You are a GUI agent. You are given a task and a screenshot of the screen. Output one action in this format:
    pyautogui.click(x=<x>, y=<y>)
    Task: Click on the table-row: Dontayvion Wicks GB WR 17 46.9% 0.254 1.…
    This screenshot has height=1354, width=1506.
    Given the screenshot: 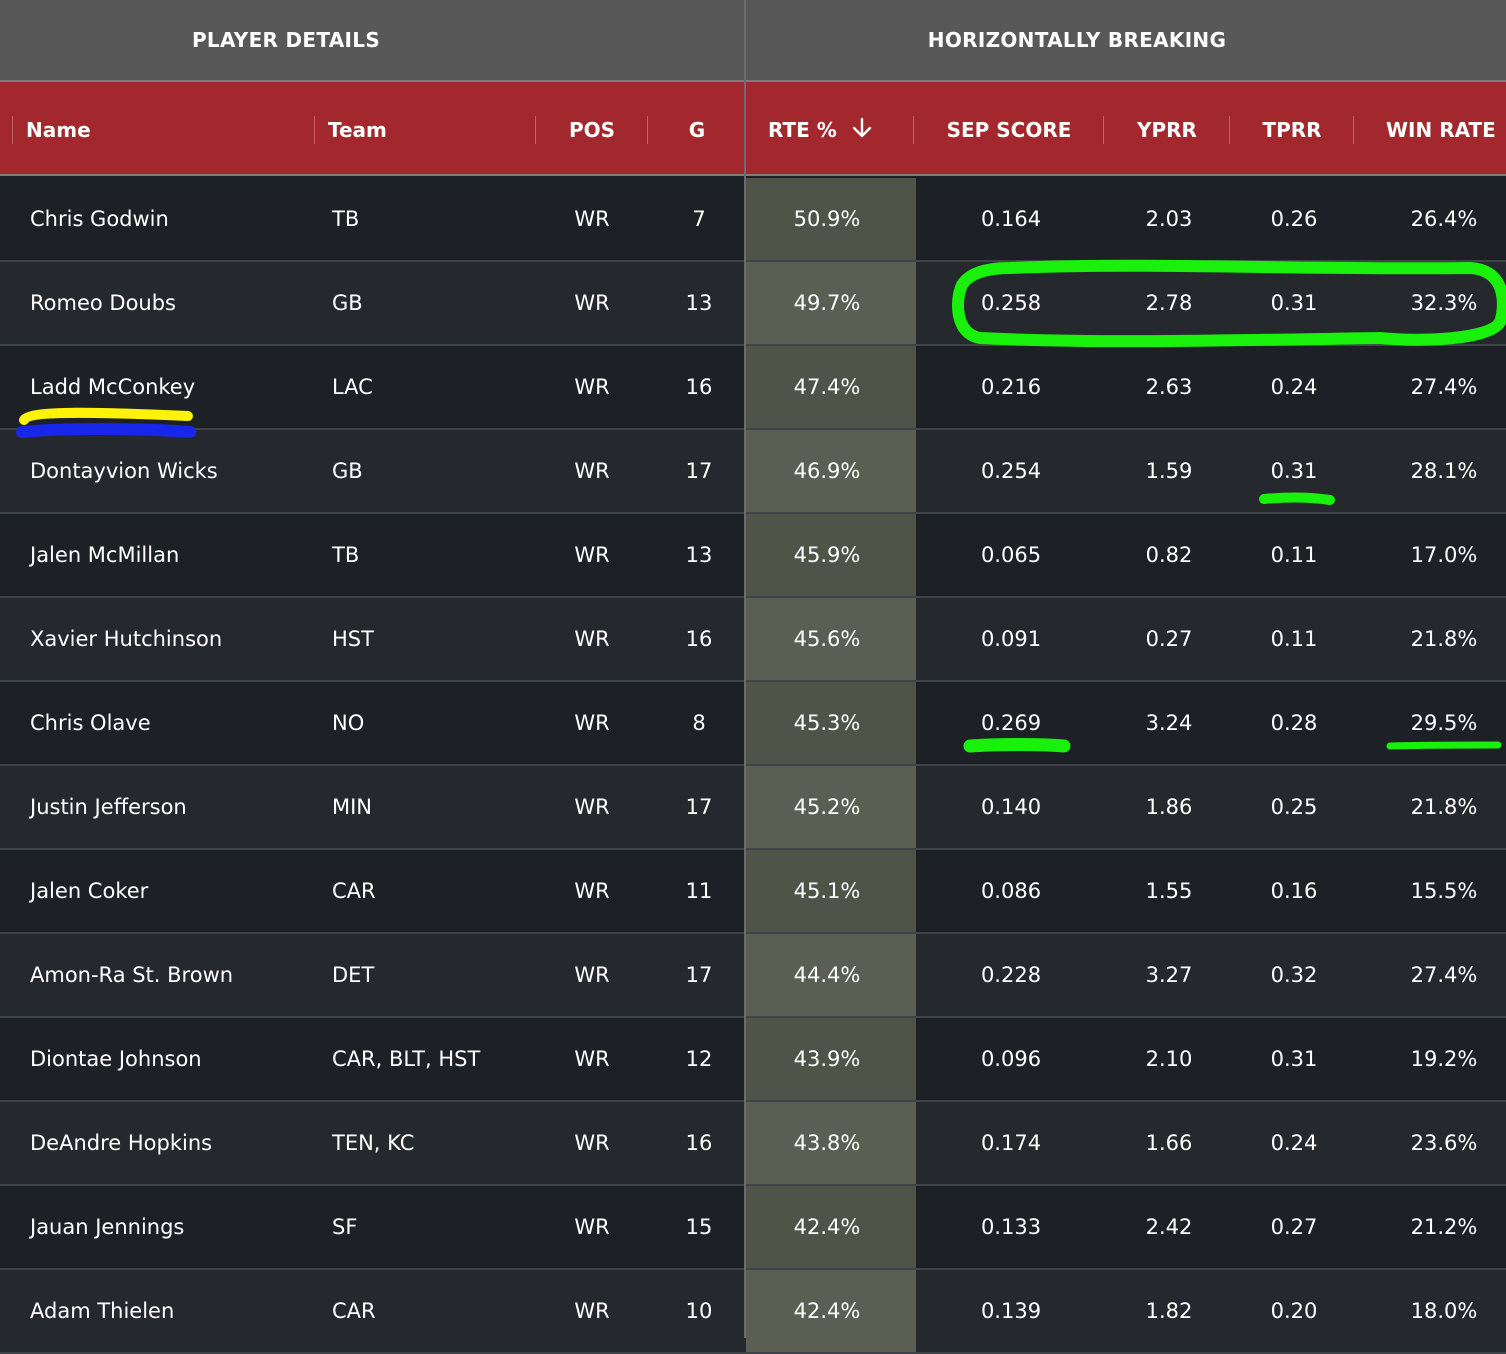 What is the action you would take?
    pyautogui.click(x=753, y=472)
    